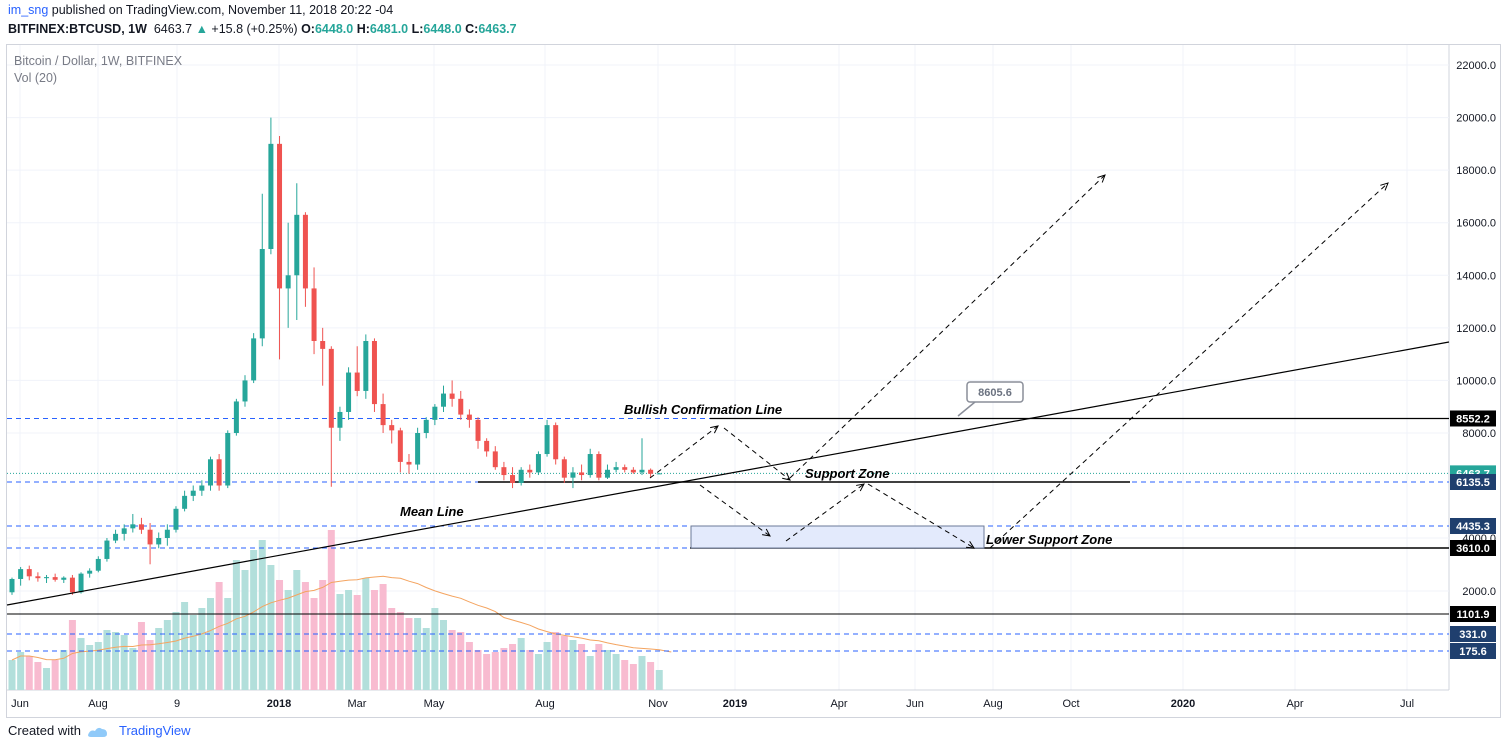 This screenshot has width=1508, height=750. What do you see at coordinates (497, 29) in the screenshot?
I see `close-value: 6463.7` at bounding box center [497, 29].